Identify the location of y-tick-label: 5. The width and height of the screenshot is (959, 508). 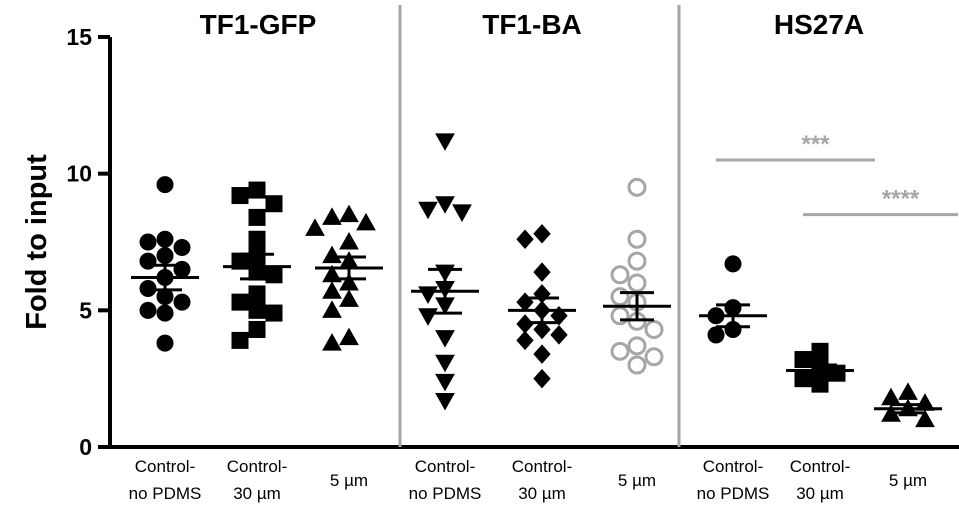
(85, 310).